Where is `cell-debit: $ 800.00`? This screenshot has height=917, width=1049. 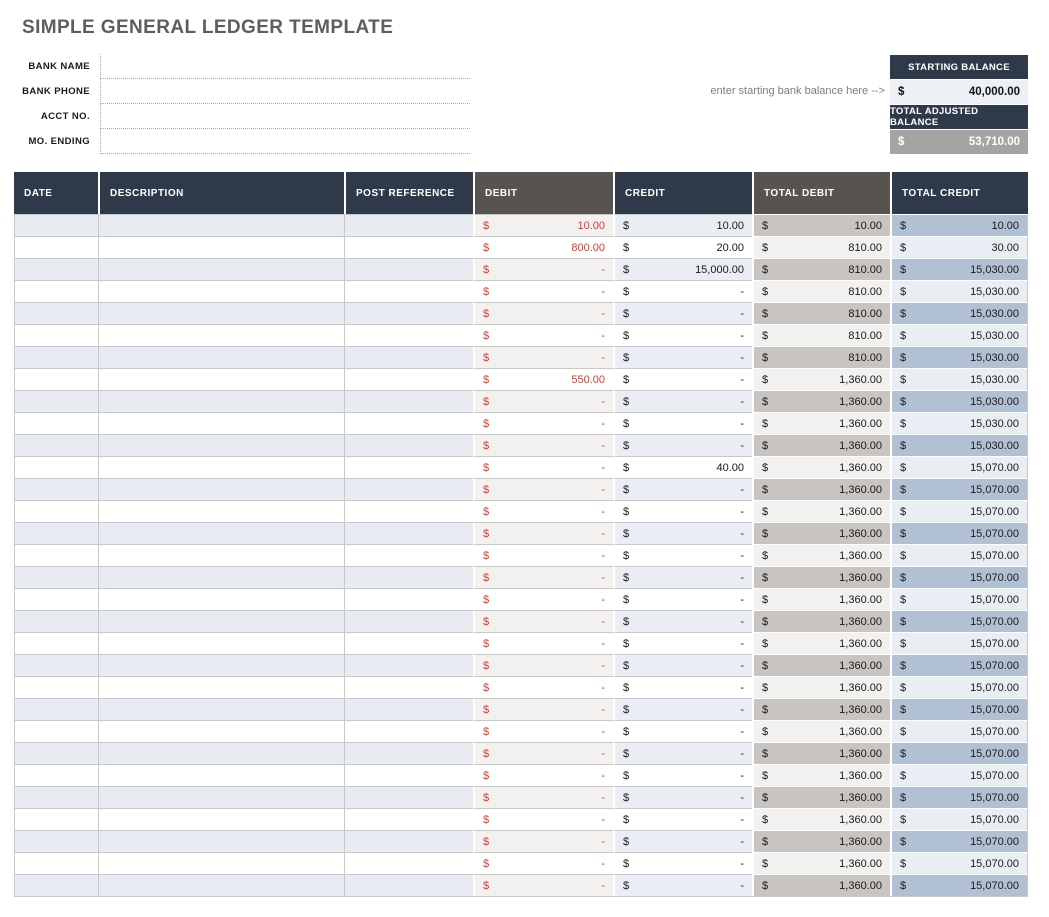
cell-debit: $ 800.00 is located at coordinates (543, 247).